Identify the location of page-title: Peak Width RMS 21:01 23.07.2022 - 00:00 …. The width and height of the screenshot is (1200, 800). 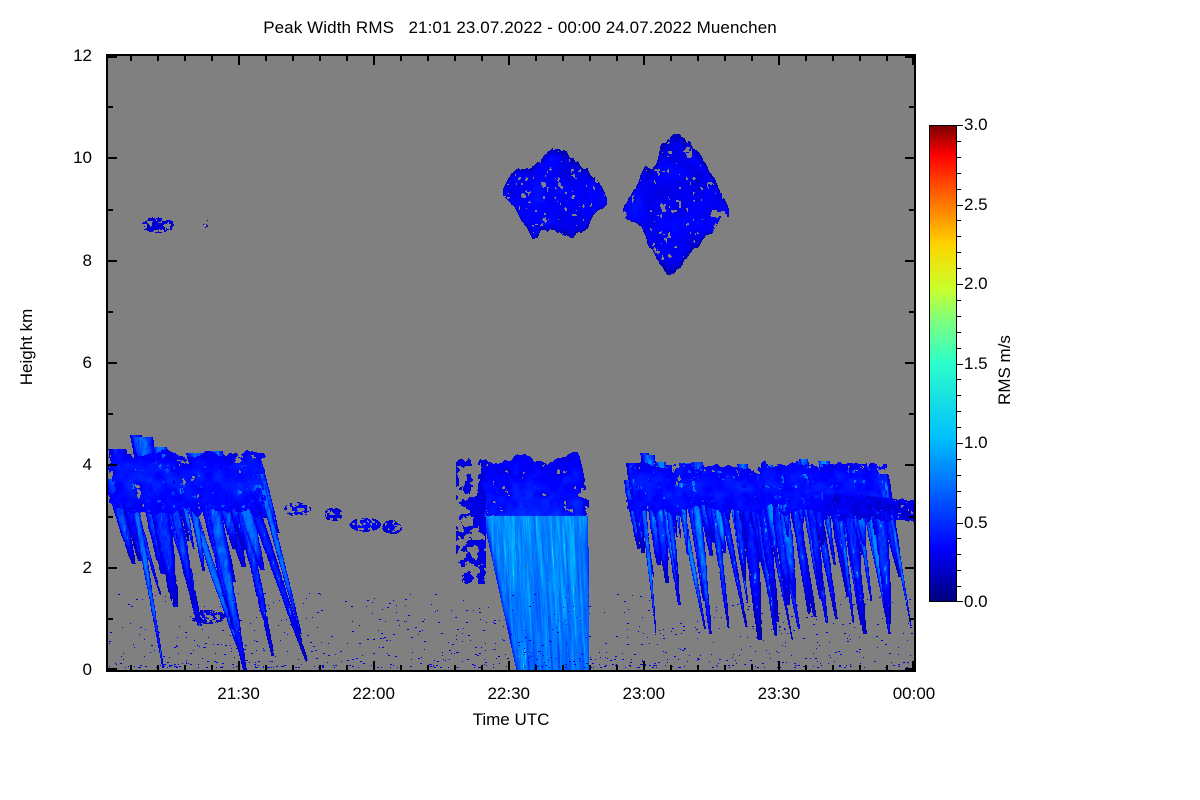
(520, 27).